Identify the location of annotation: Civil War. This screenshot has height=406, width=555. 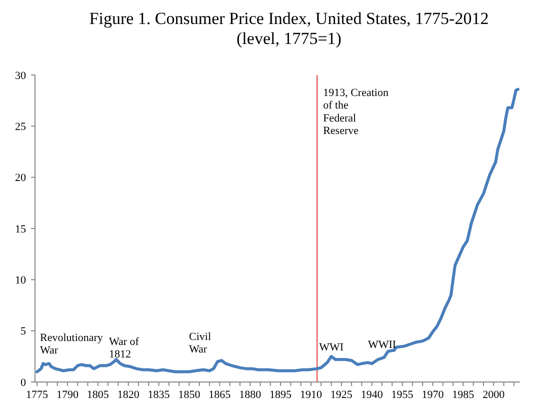
(200, 343).